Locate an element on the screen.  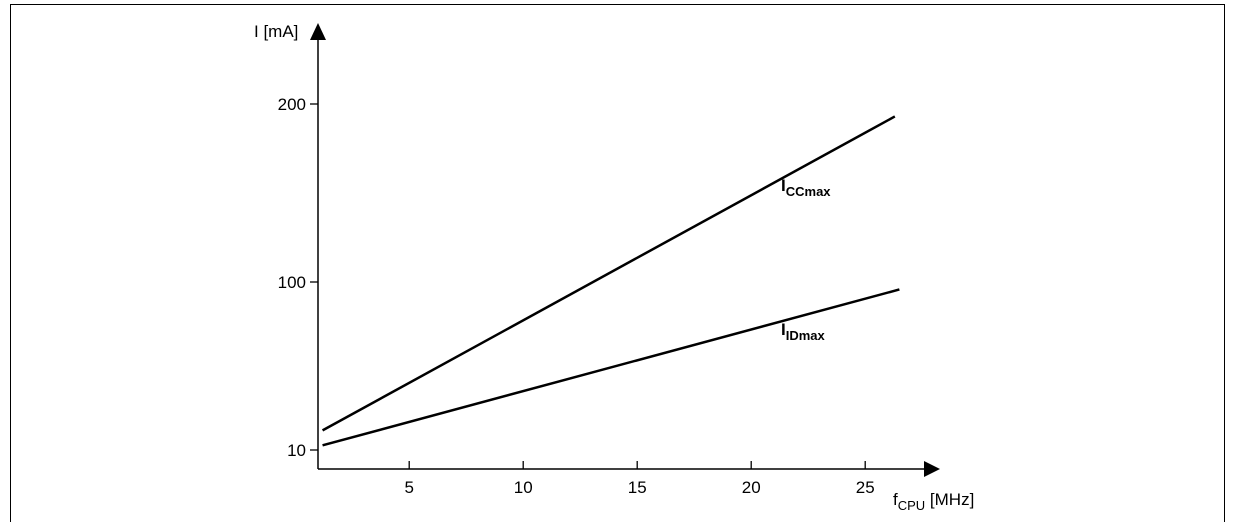
series-label-iccmax: ICCmax is located at coordinates (806, 187).